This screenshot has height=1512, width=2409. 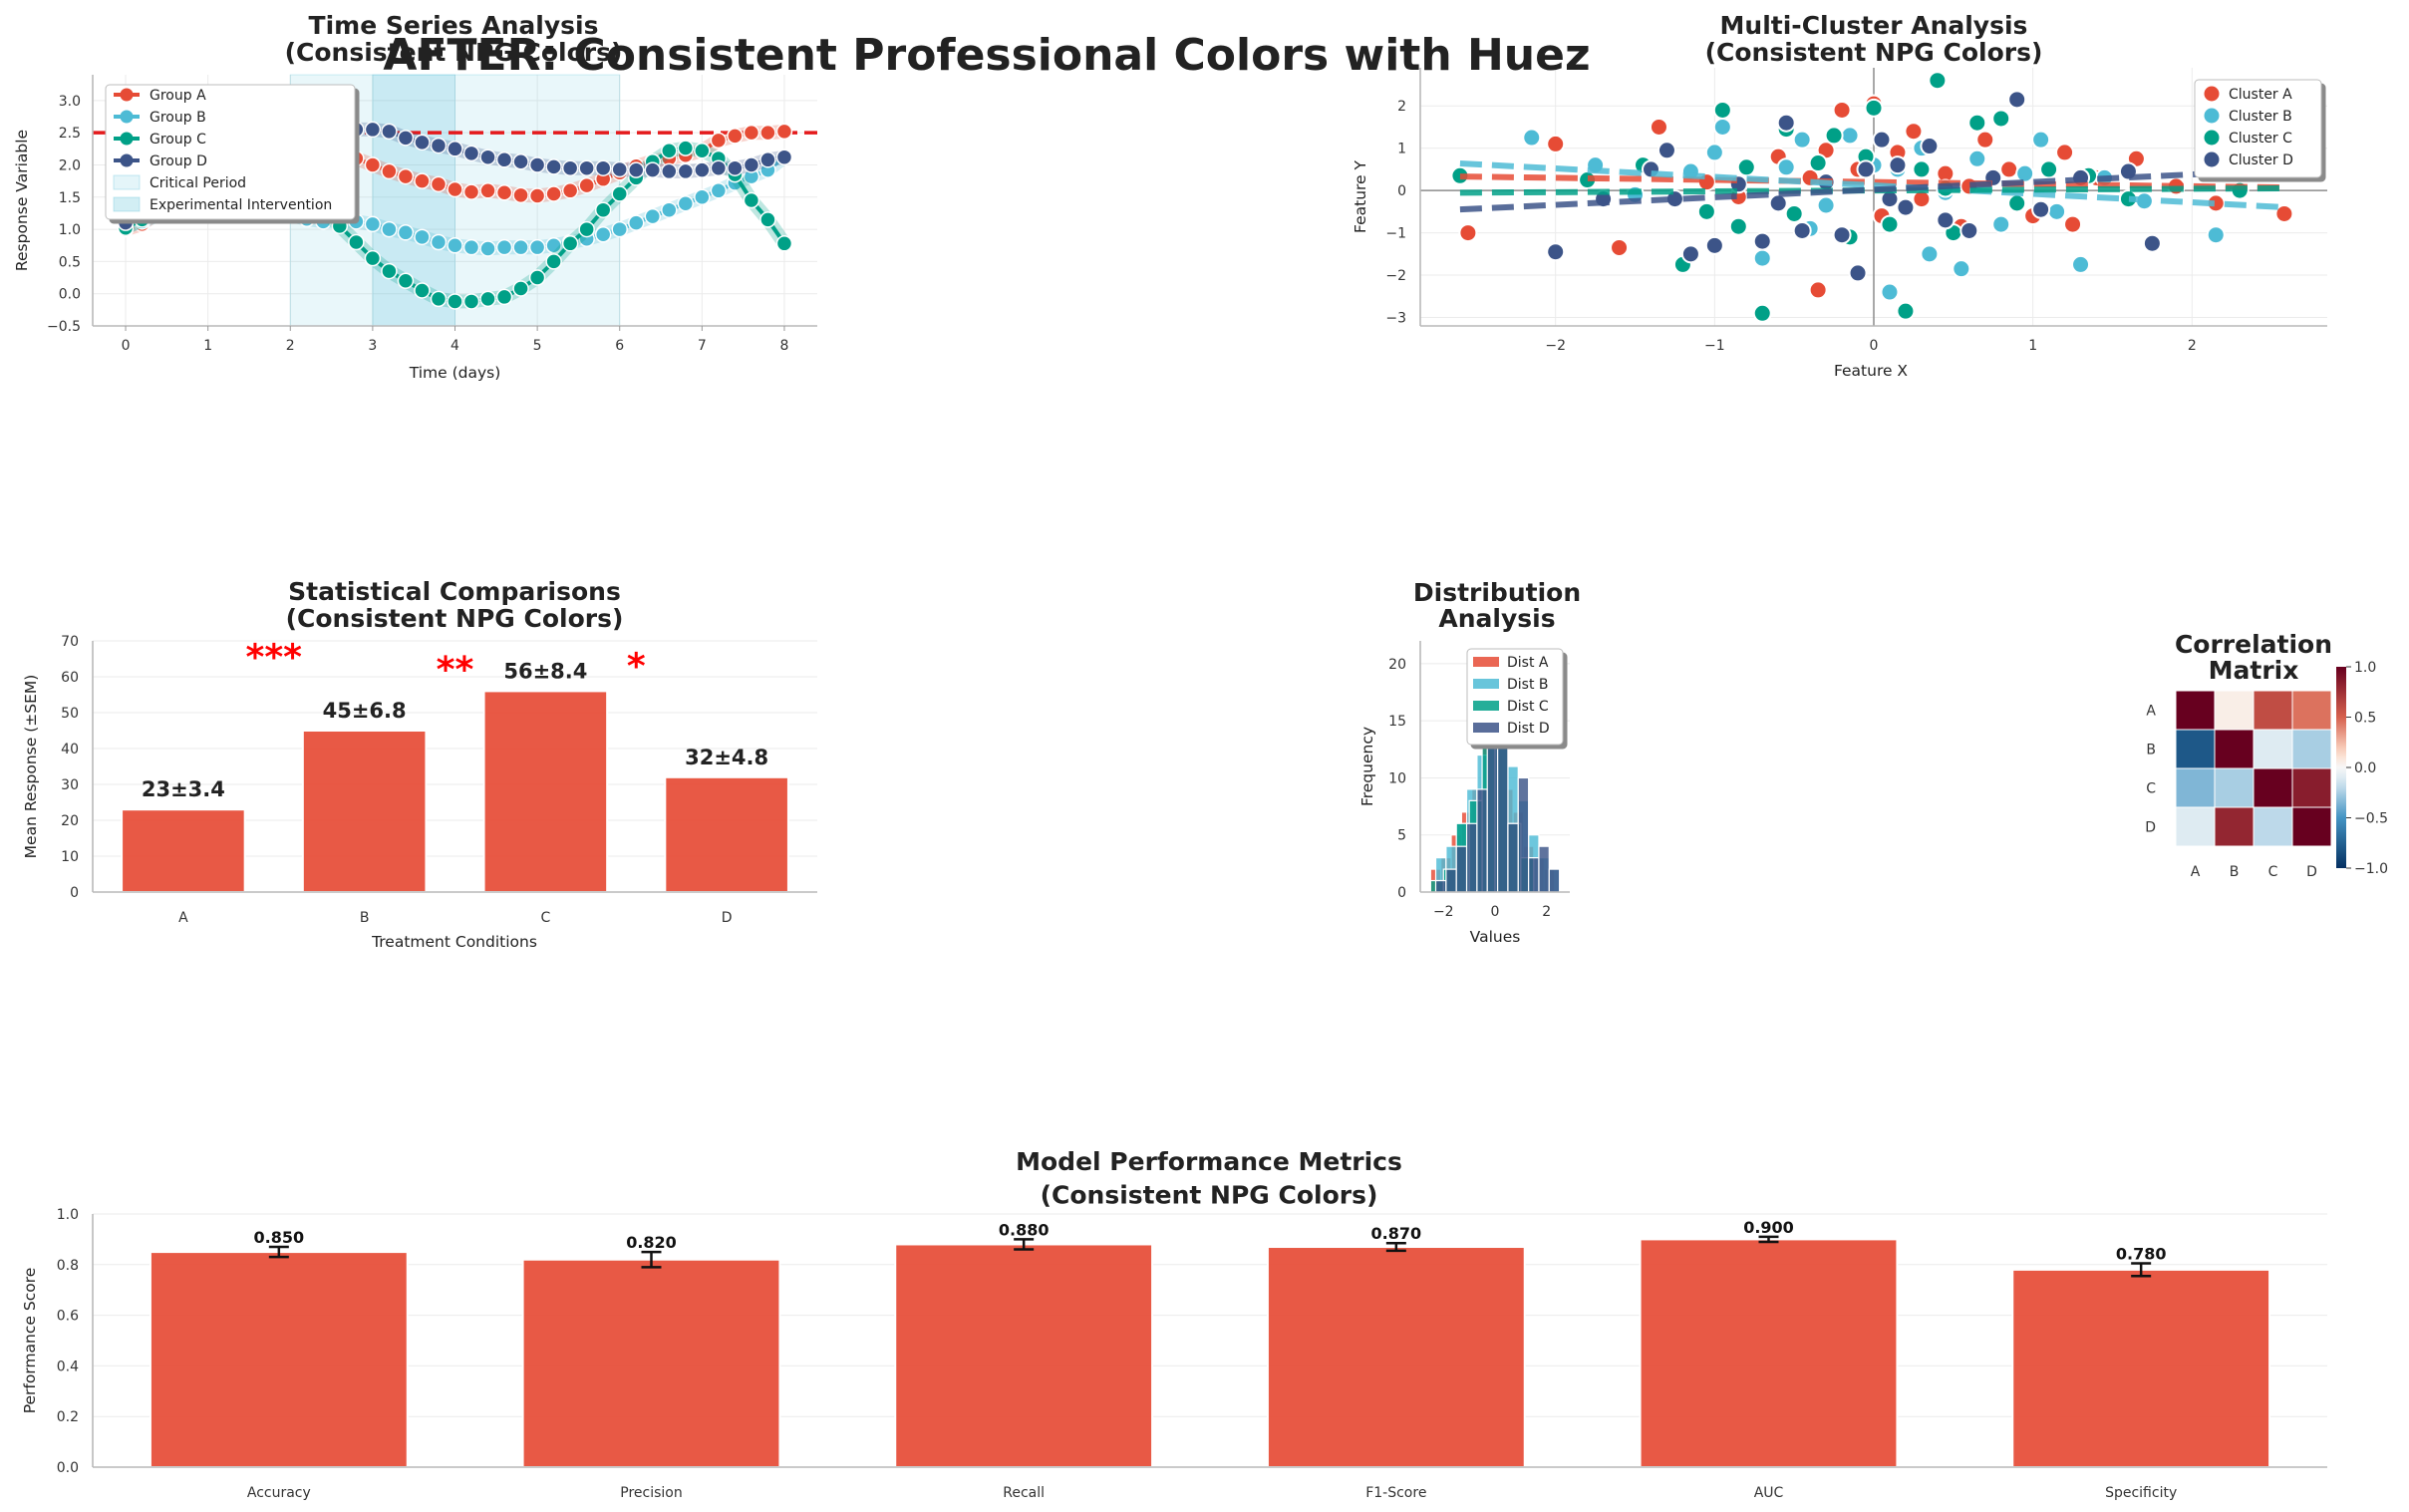 I want to click on y-tick-label: 1.5, so click(x=70, y=198).